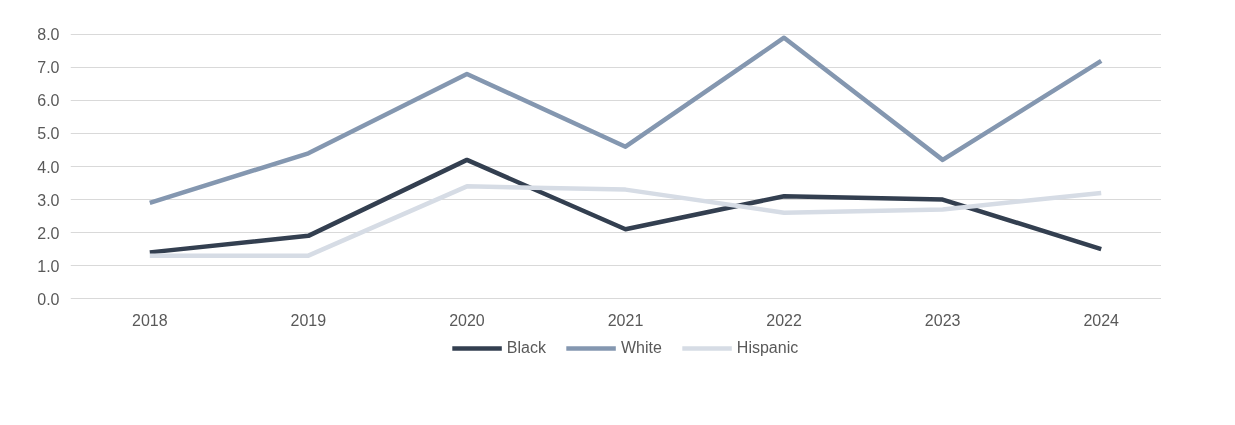  I want to click on x-tick-label: 2021, so click(625, 320).